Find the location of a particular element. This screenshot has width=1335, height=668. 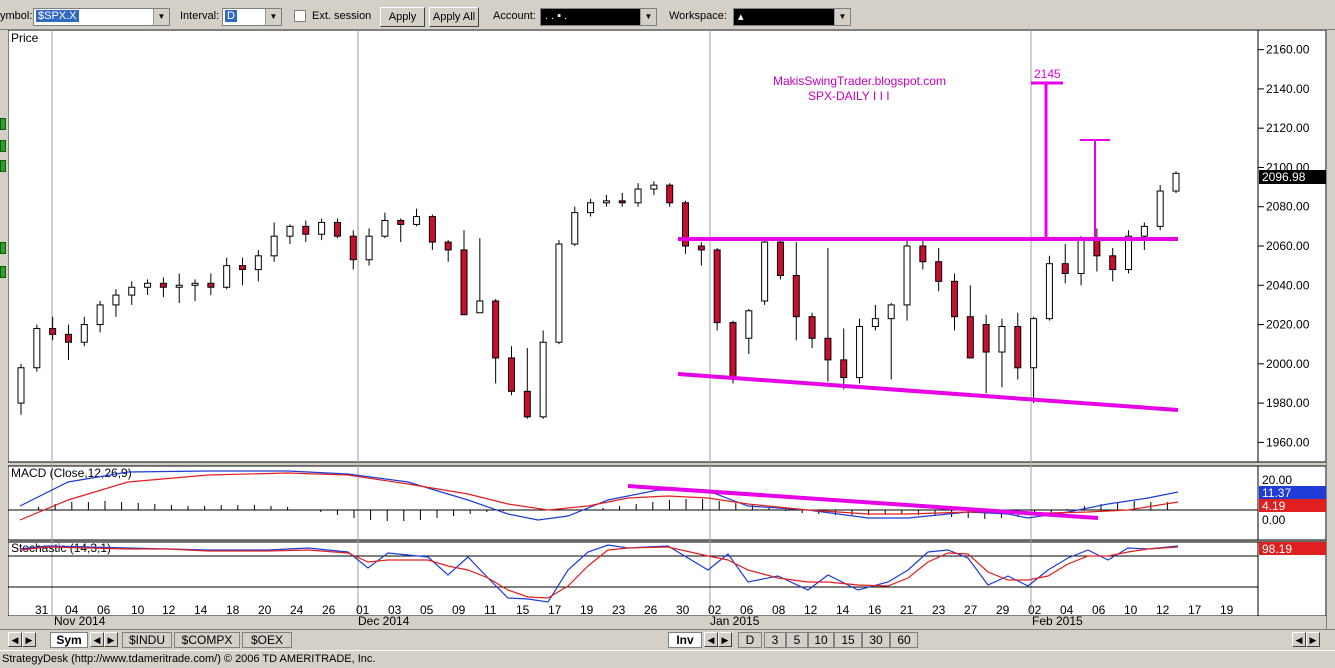

account-label: Account: is located at coordinates (514, 16).